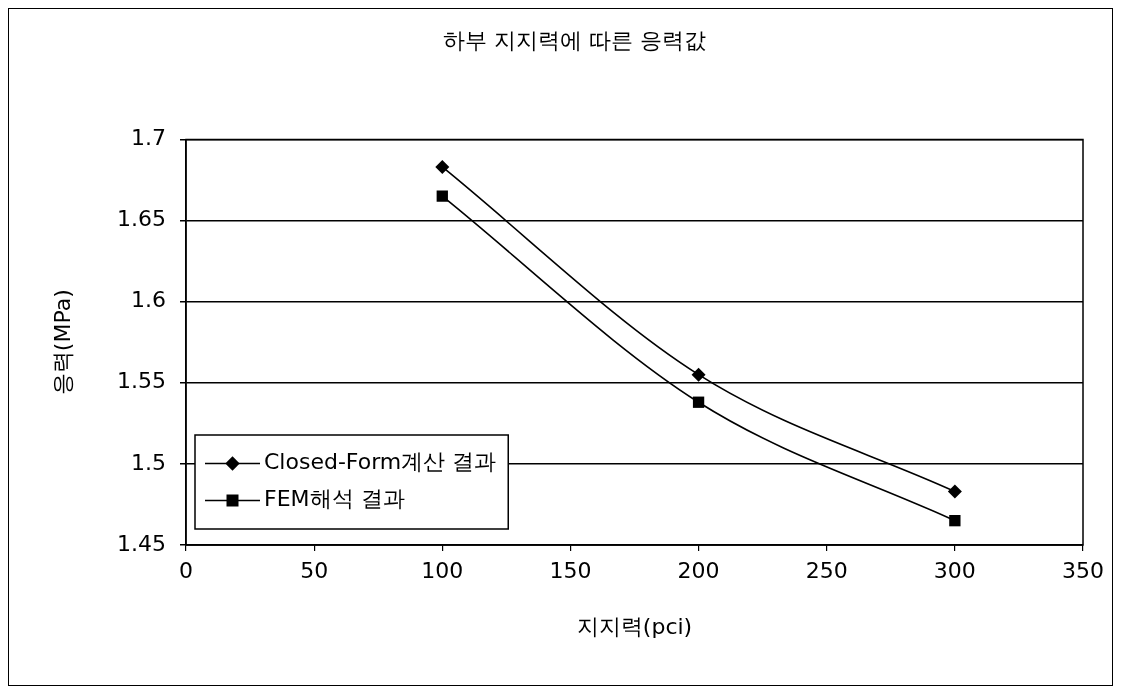  I want to click on y-axis-title: 응력(MPa), so click(62, 342).